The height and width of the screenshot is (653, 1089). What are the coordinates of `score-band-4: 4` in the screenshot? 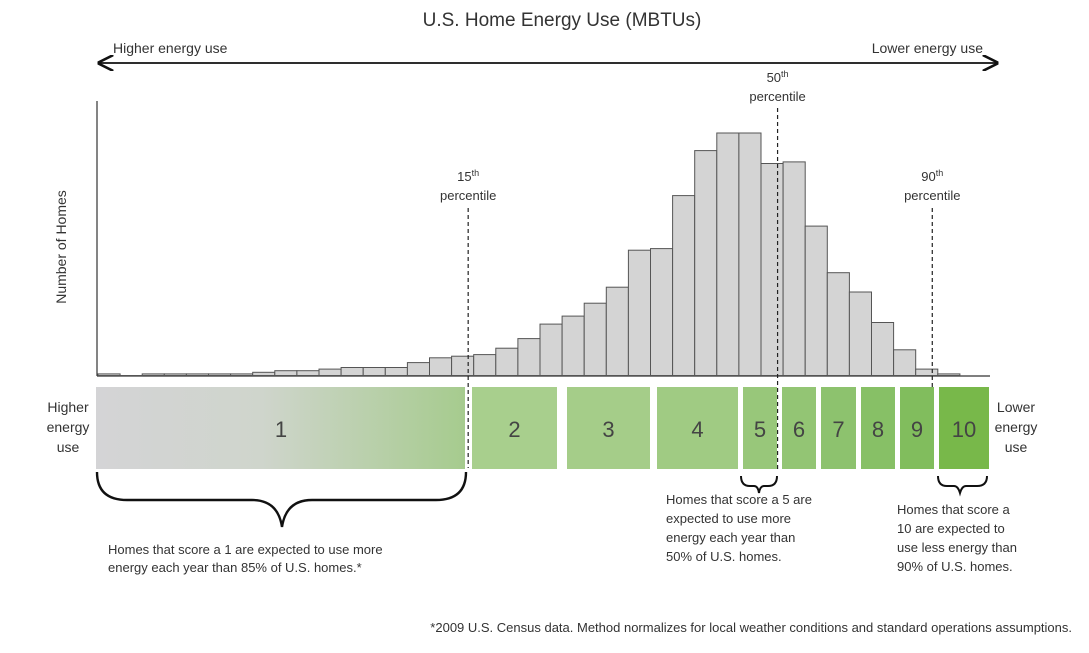 It's located at (697, 428).